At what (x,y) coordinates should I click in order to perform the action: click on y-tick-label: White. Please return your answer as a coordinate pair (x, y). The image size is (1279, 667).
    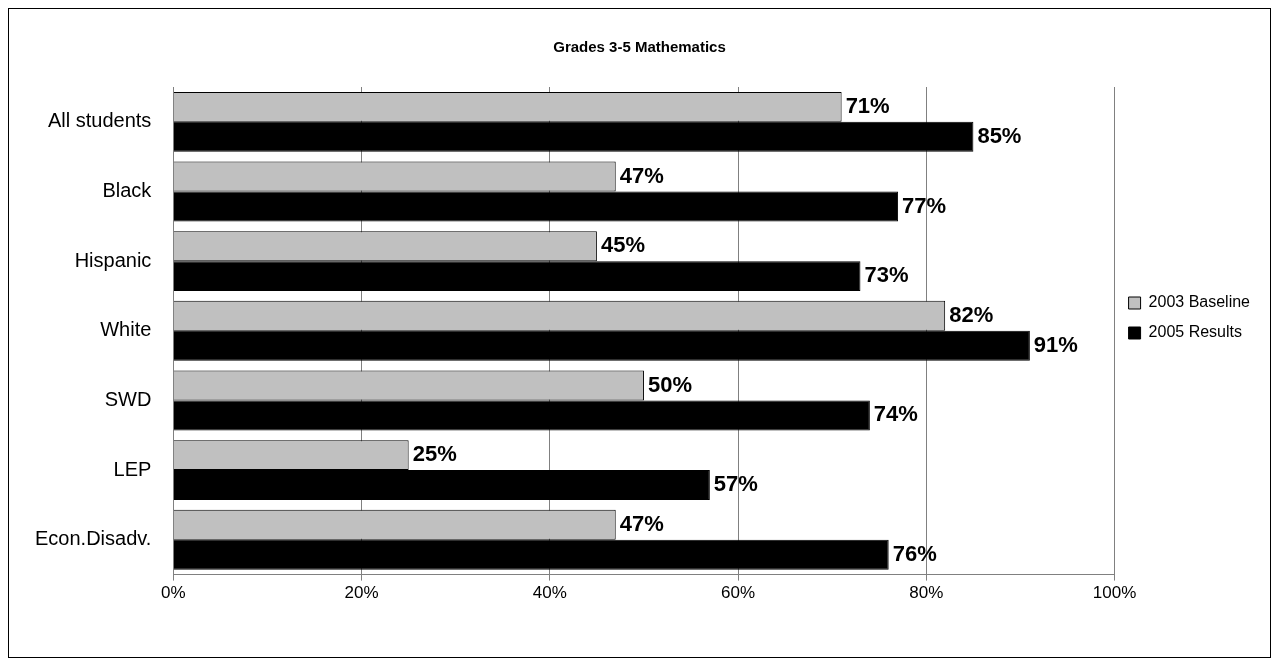
    Looking at the image, I should click on (126, 329).